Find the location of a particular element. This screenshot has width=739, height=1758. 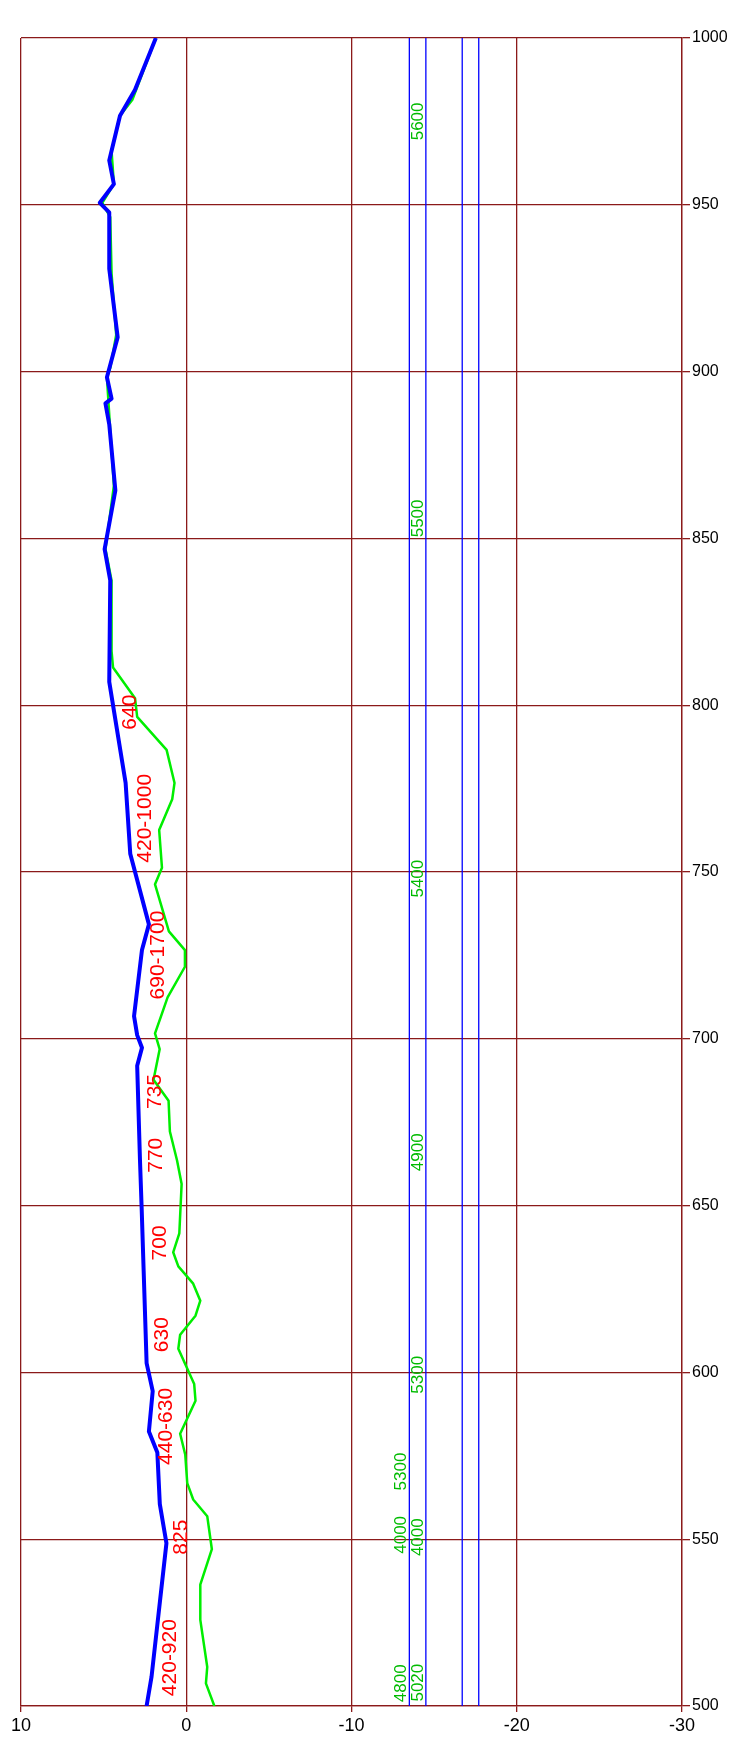

y-tick-label: 1000 is located at coordinates (710, 37).